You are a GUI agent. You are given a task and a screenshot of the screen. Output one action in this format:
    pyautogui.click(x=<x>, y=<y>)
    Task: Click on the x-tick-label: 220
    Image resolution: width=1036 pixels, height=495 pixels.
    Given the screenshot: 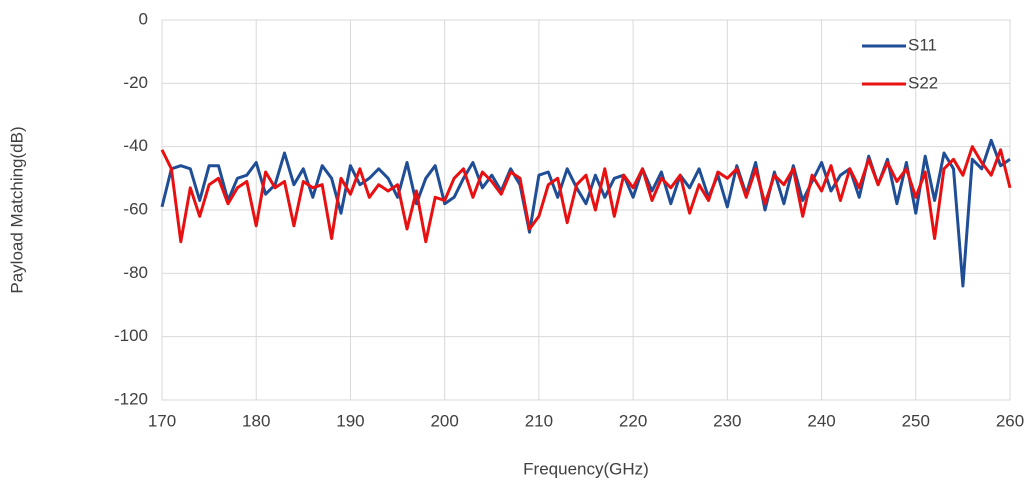 What is the action you would take?
    pyautogui.click(x=633, y=420)
    